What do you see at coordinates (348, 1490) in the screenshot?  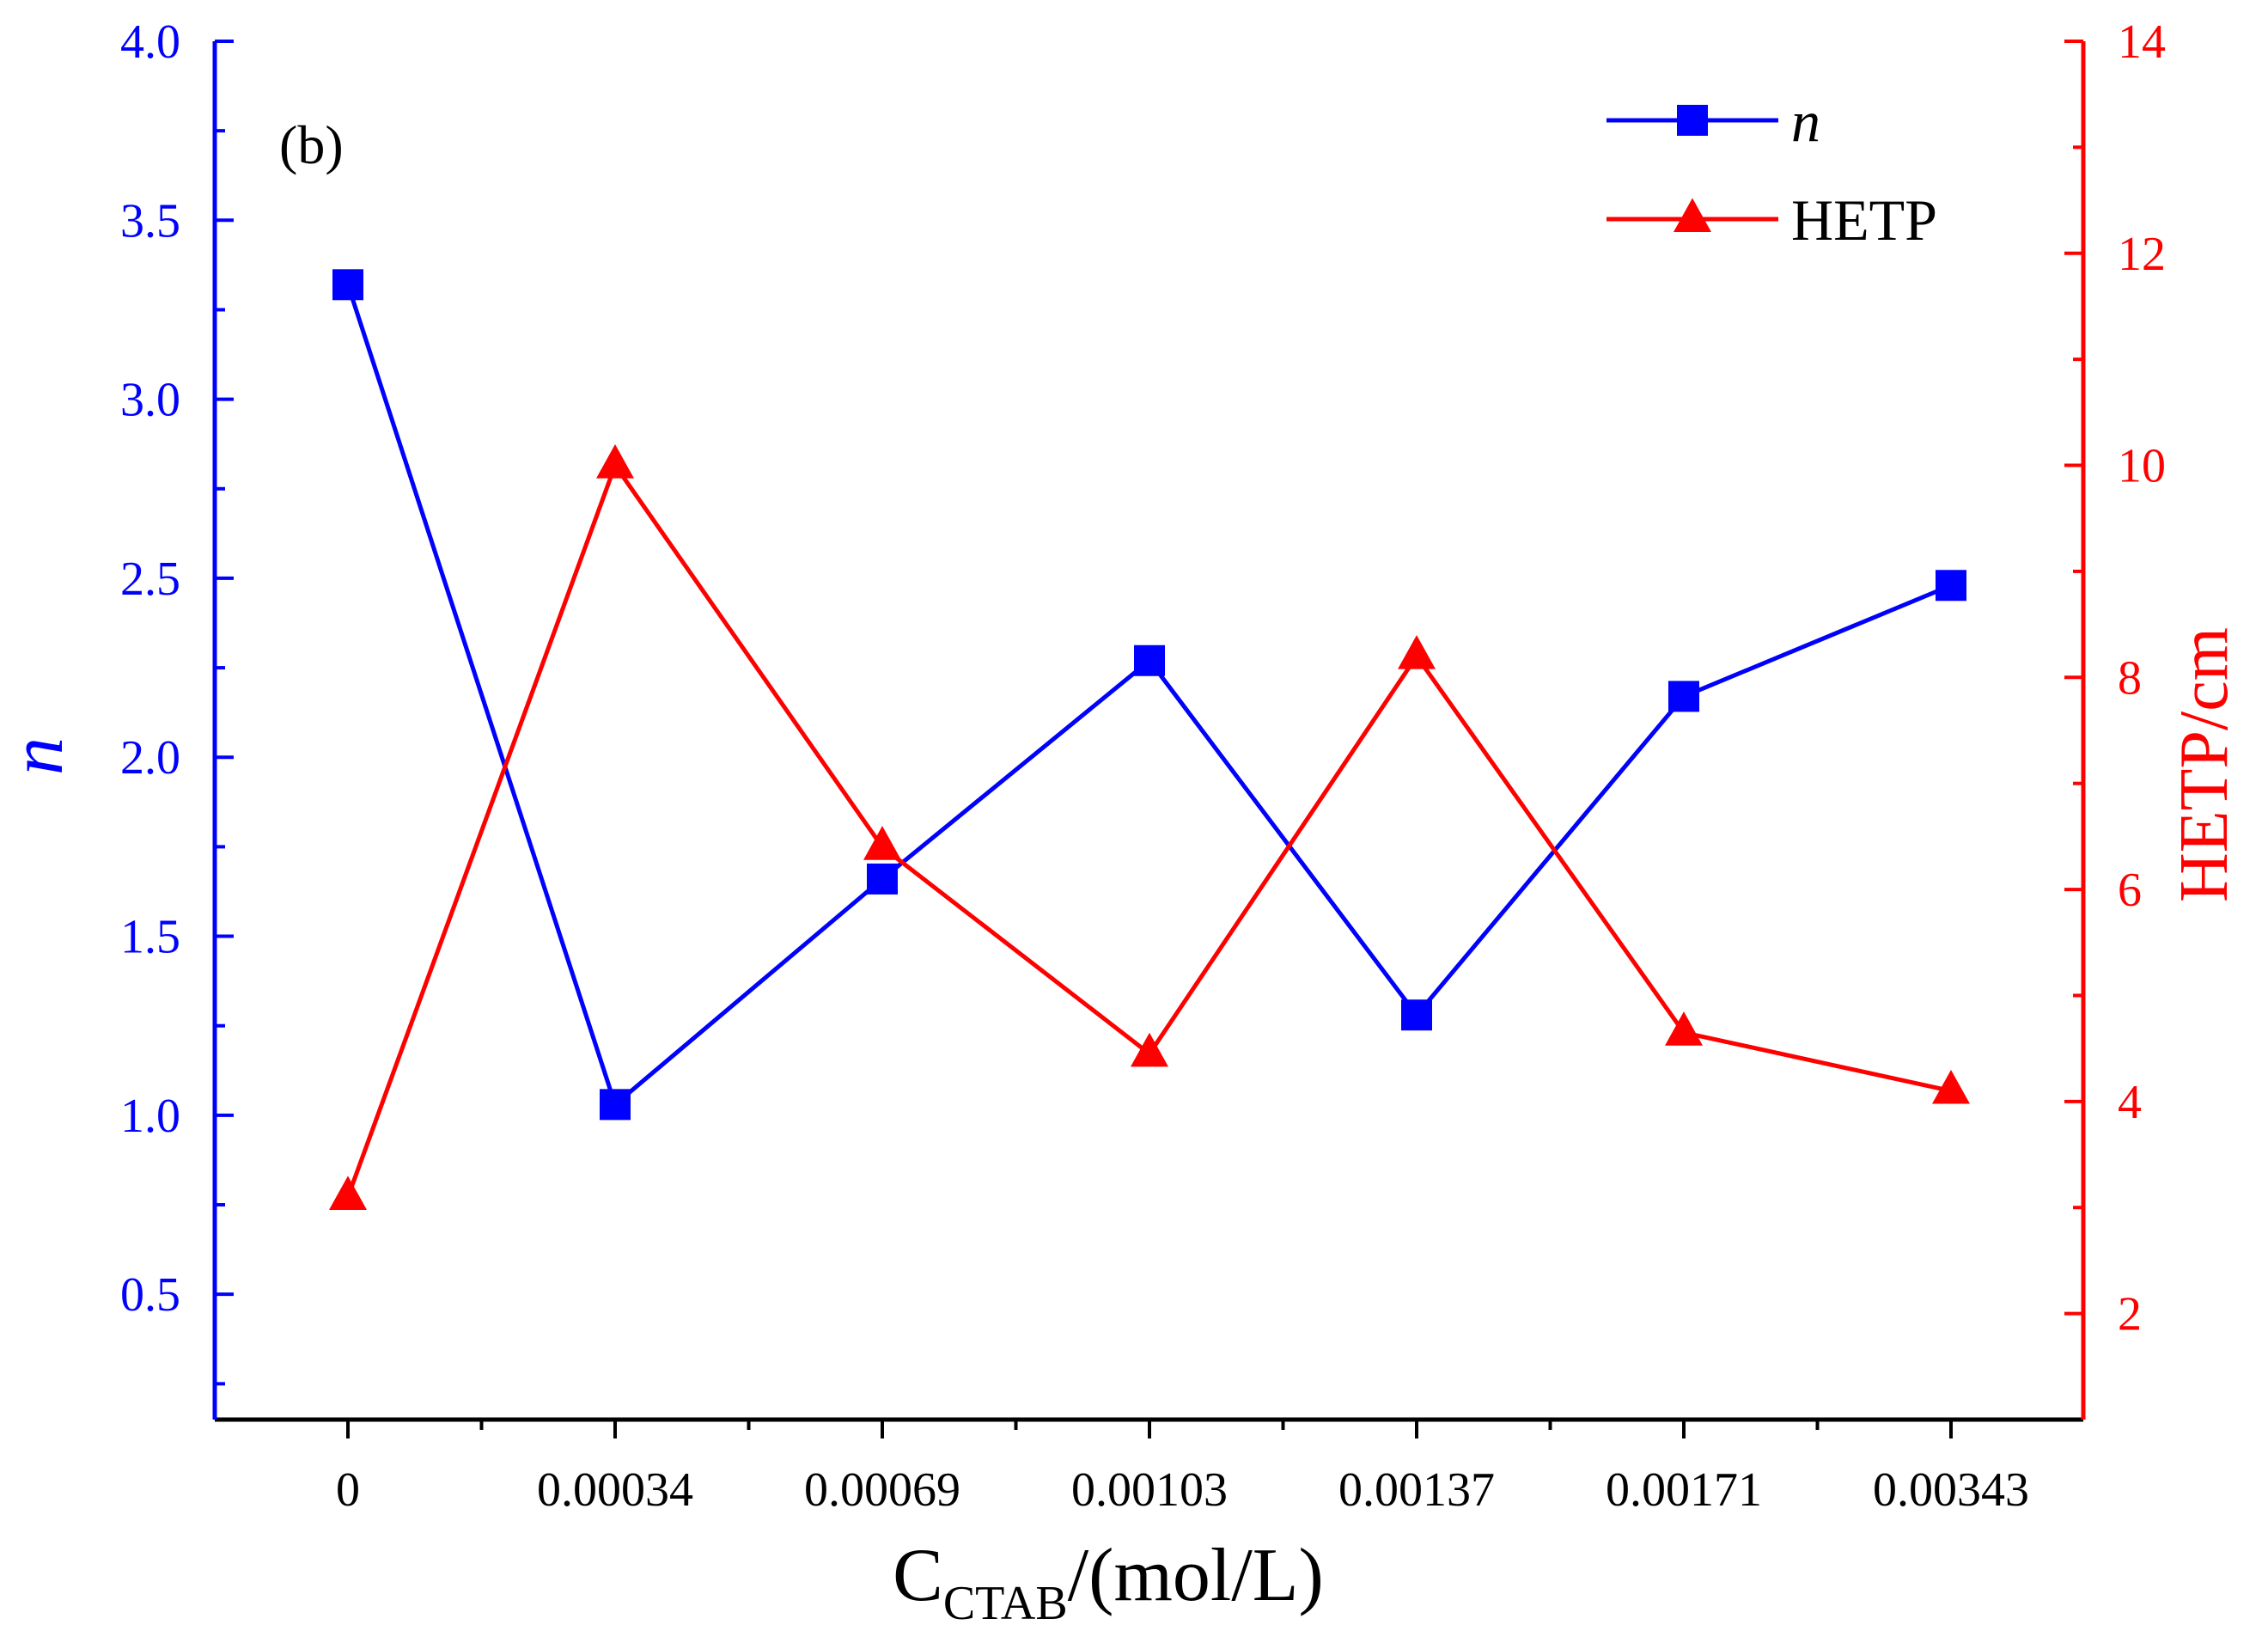 I see `x-tick-label: 0` at bounding box center [348, 1490].